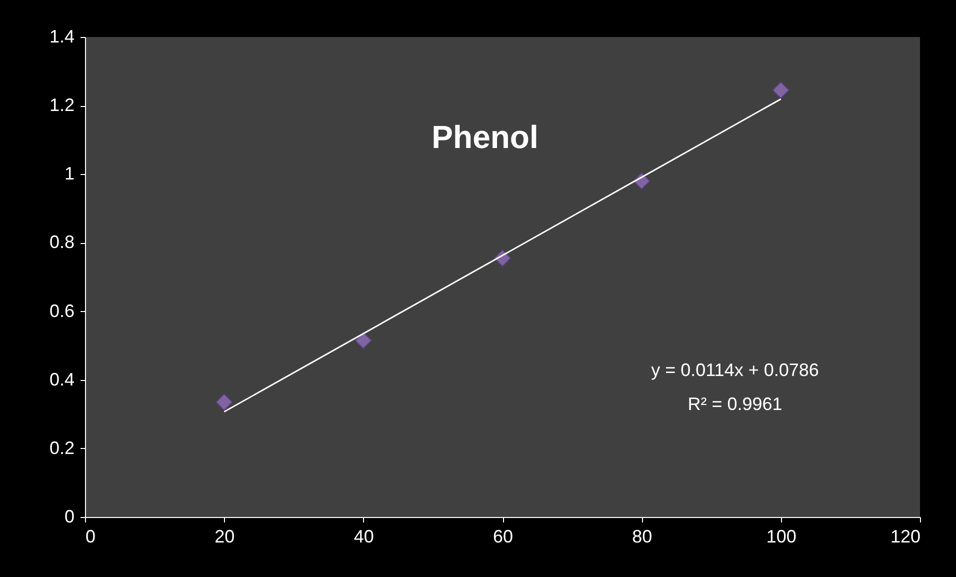 This screenshot has height=577, width=956. Describe the element at coordinates (61, 379) in the screenshot. I see `y-tick-label: 0.4` at that location.